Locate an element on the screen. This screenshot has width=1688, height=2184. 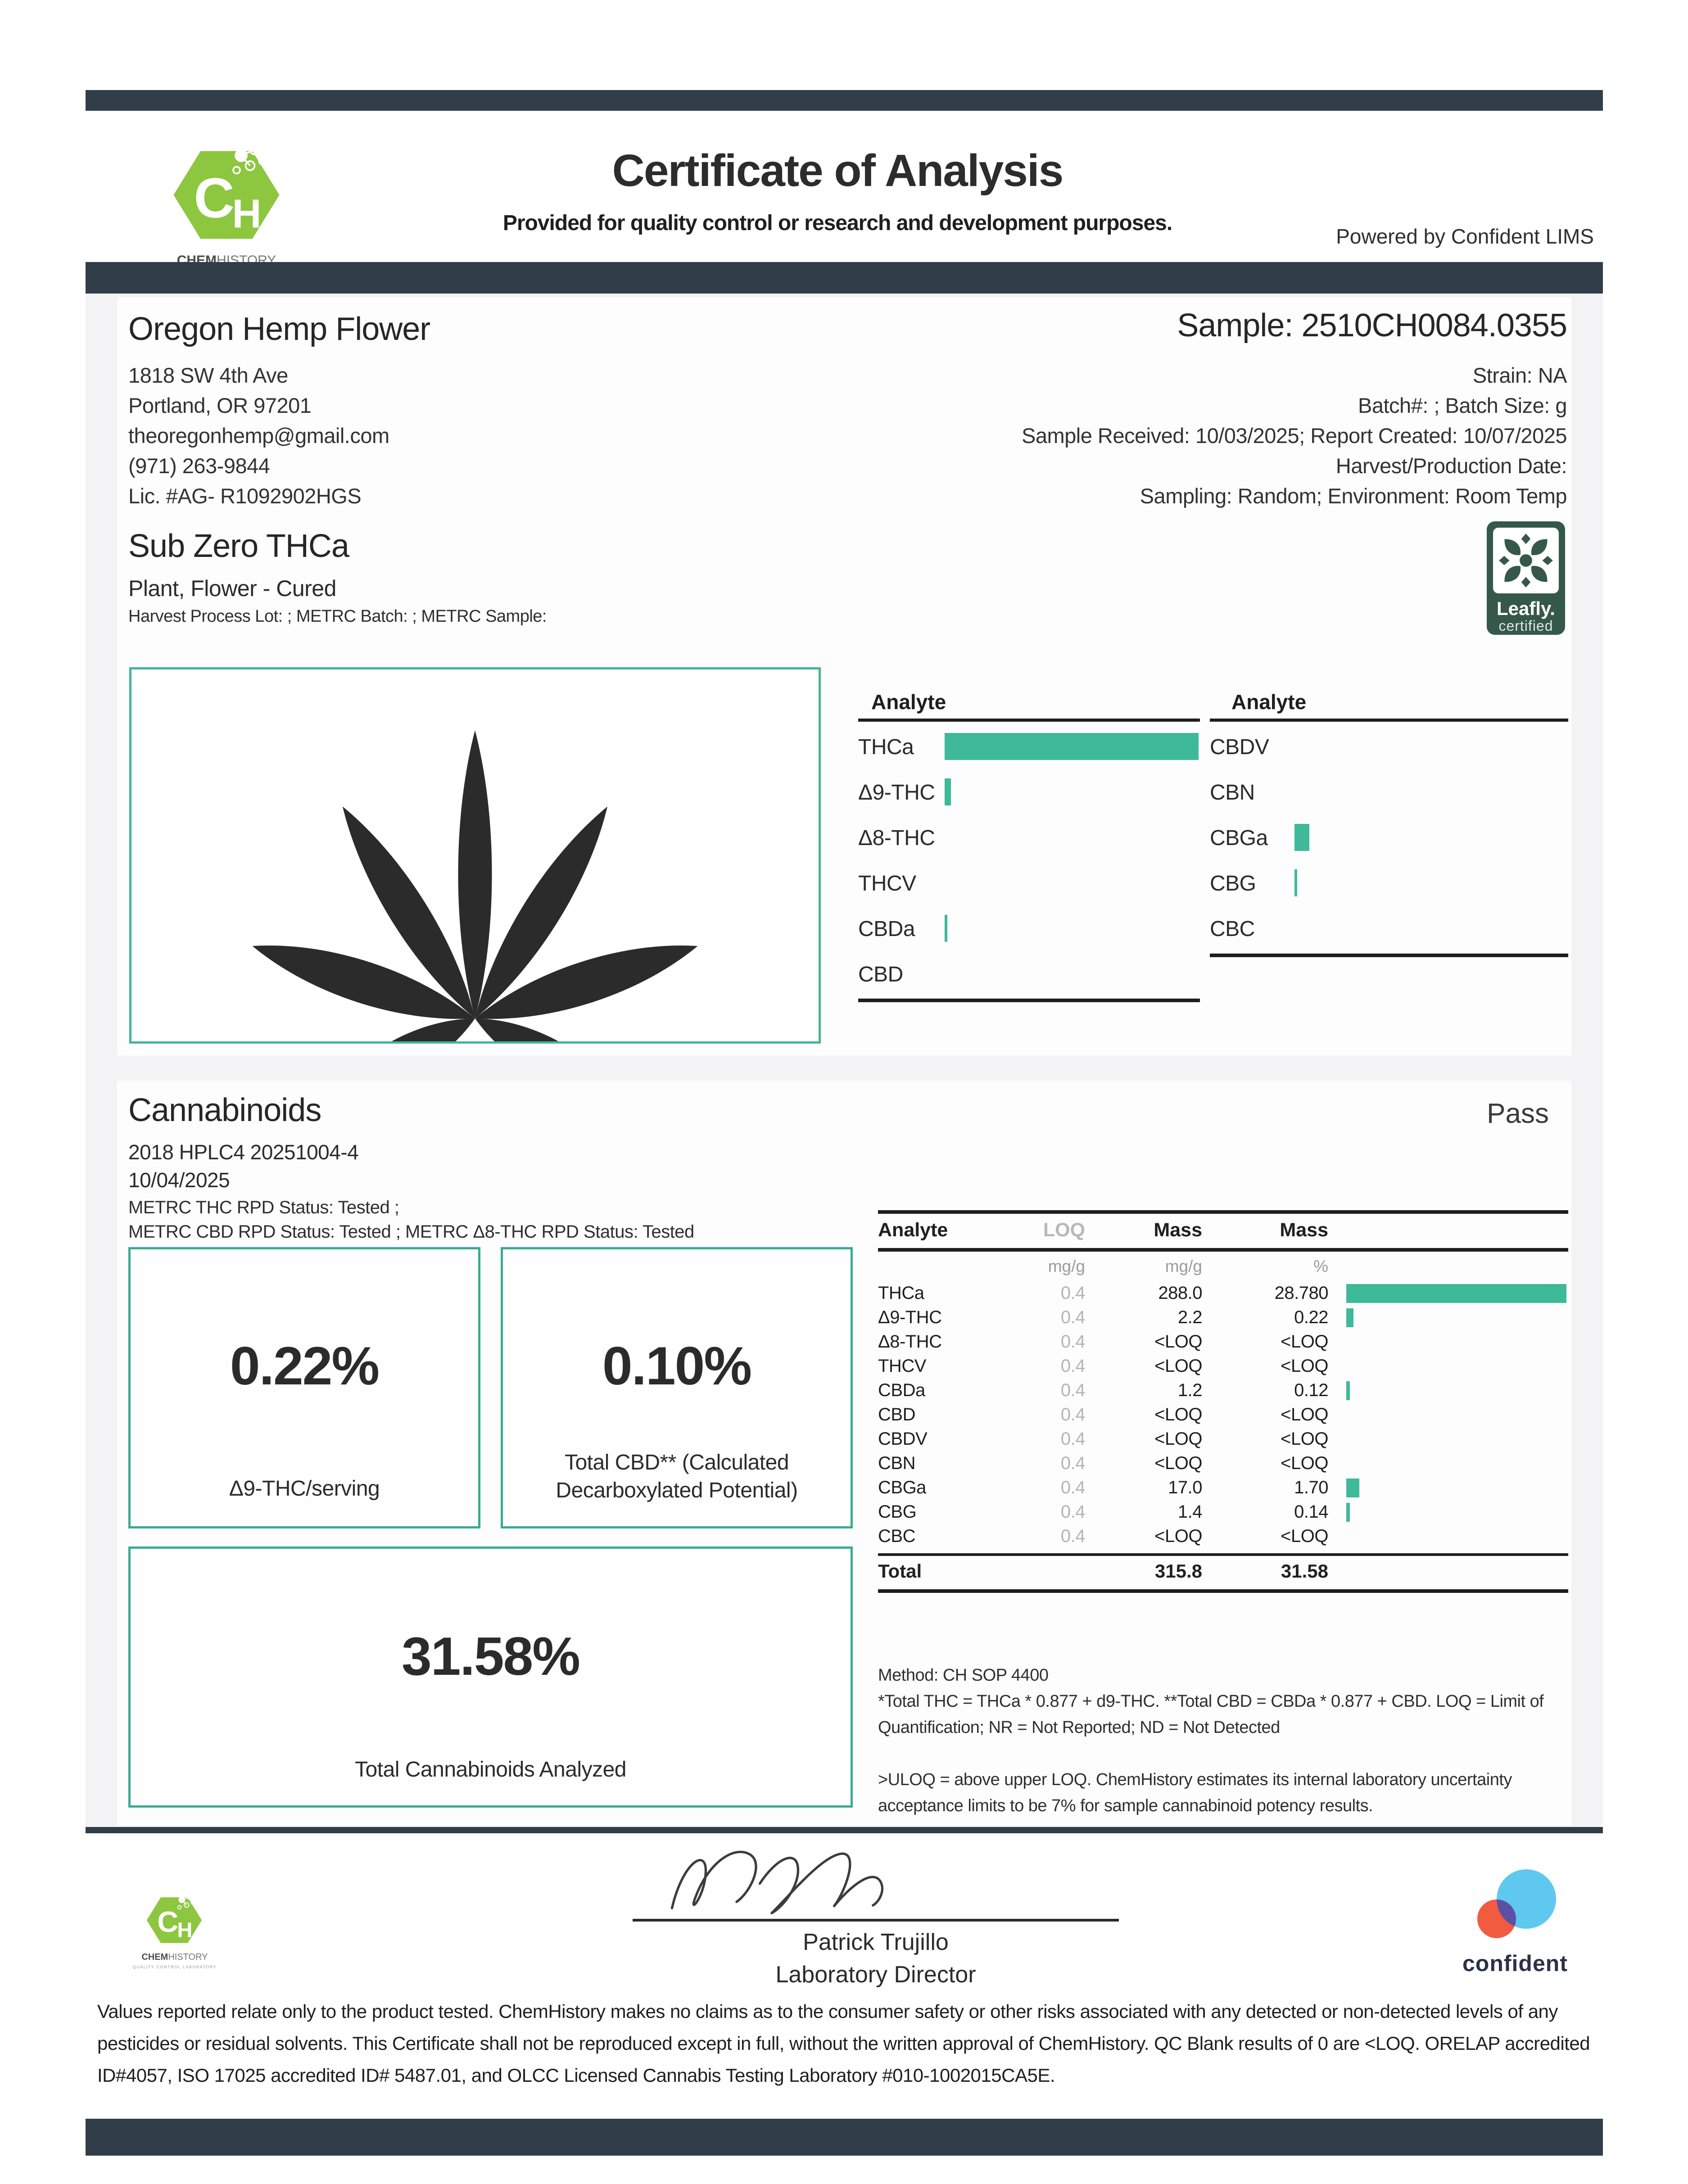
cannabinoid-table-header: Analyte LOQ Mass Mass is located at coordinates (1223, 1233).